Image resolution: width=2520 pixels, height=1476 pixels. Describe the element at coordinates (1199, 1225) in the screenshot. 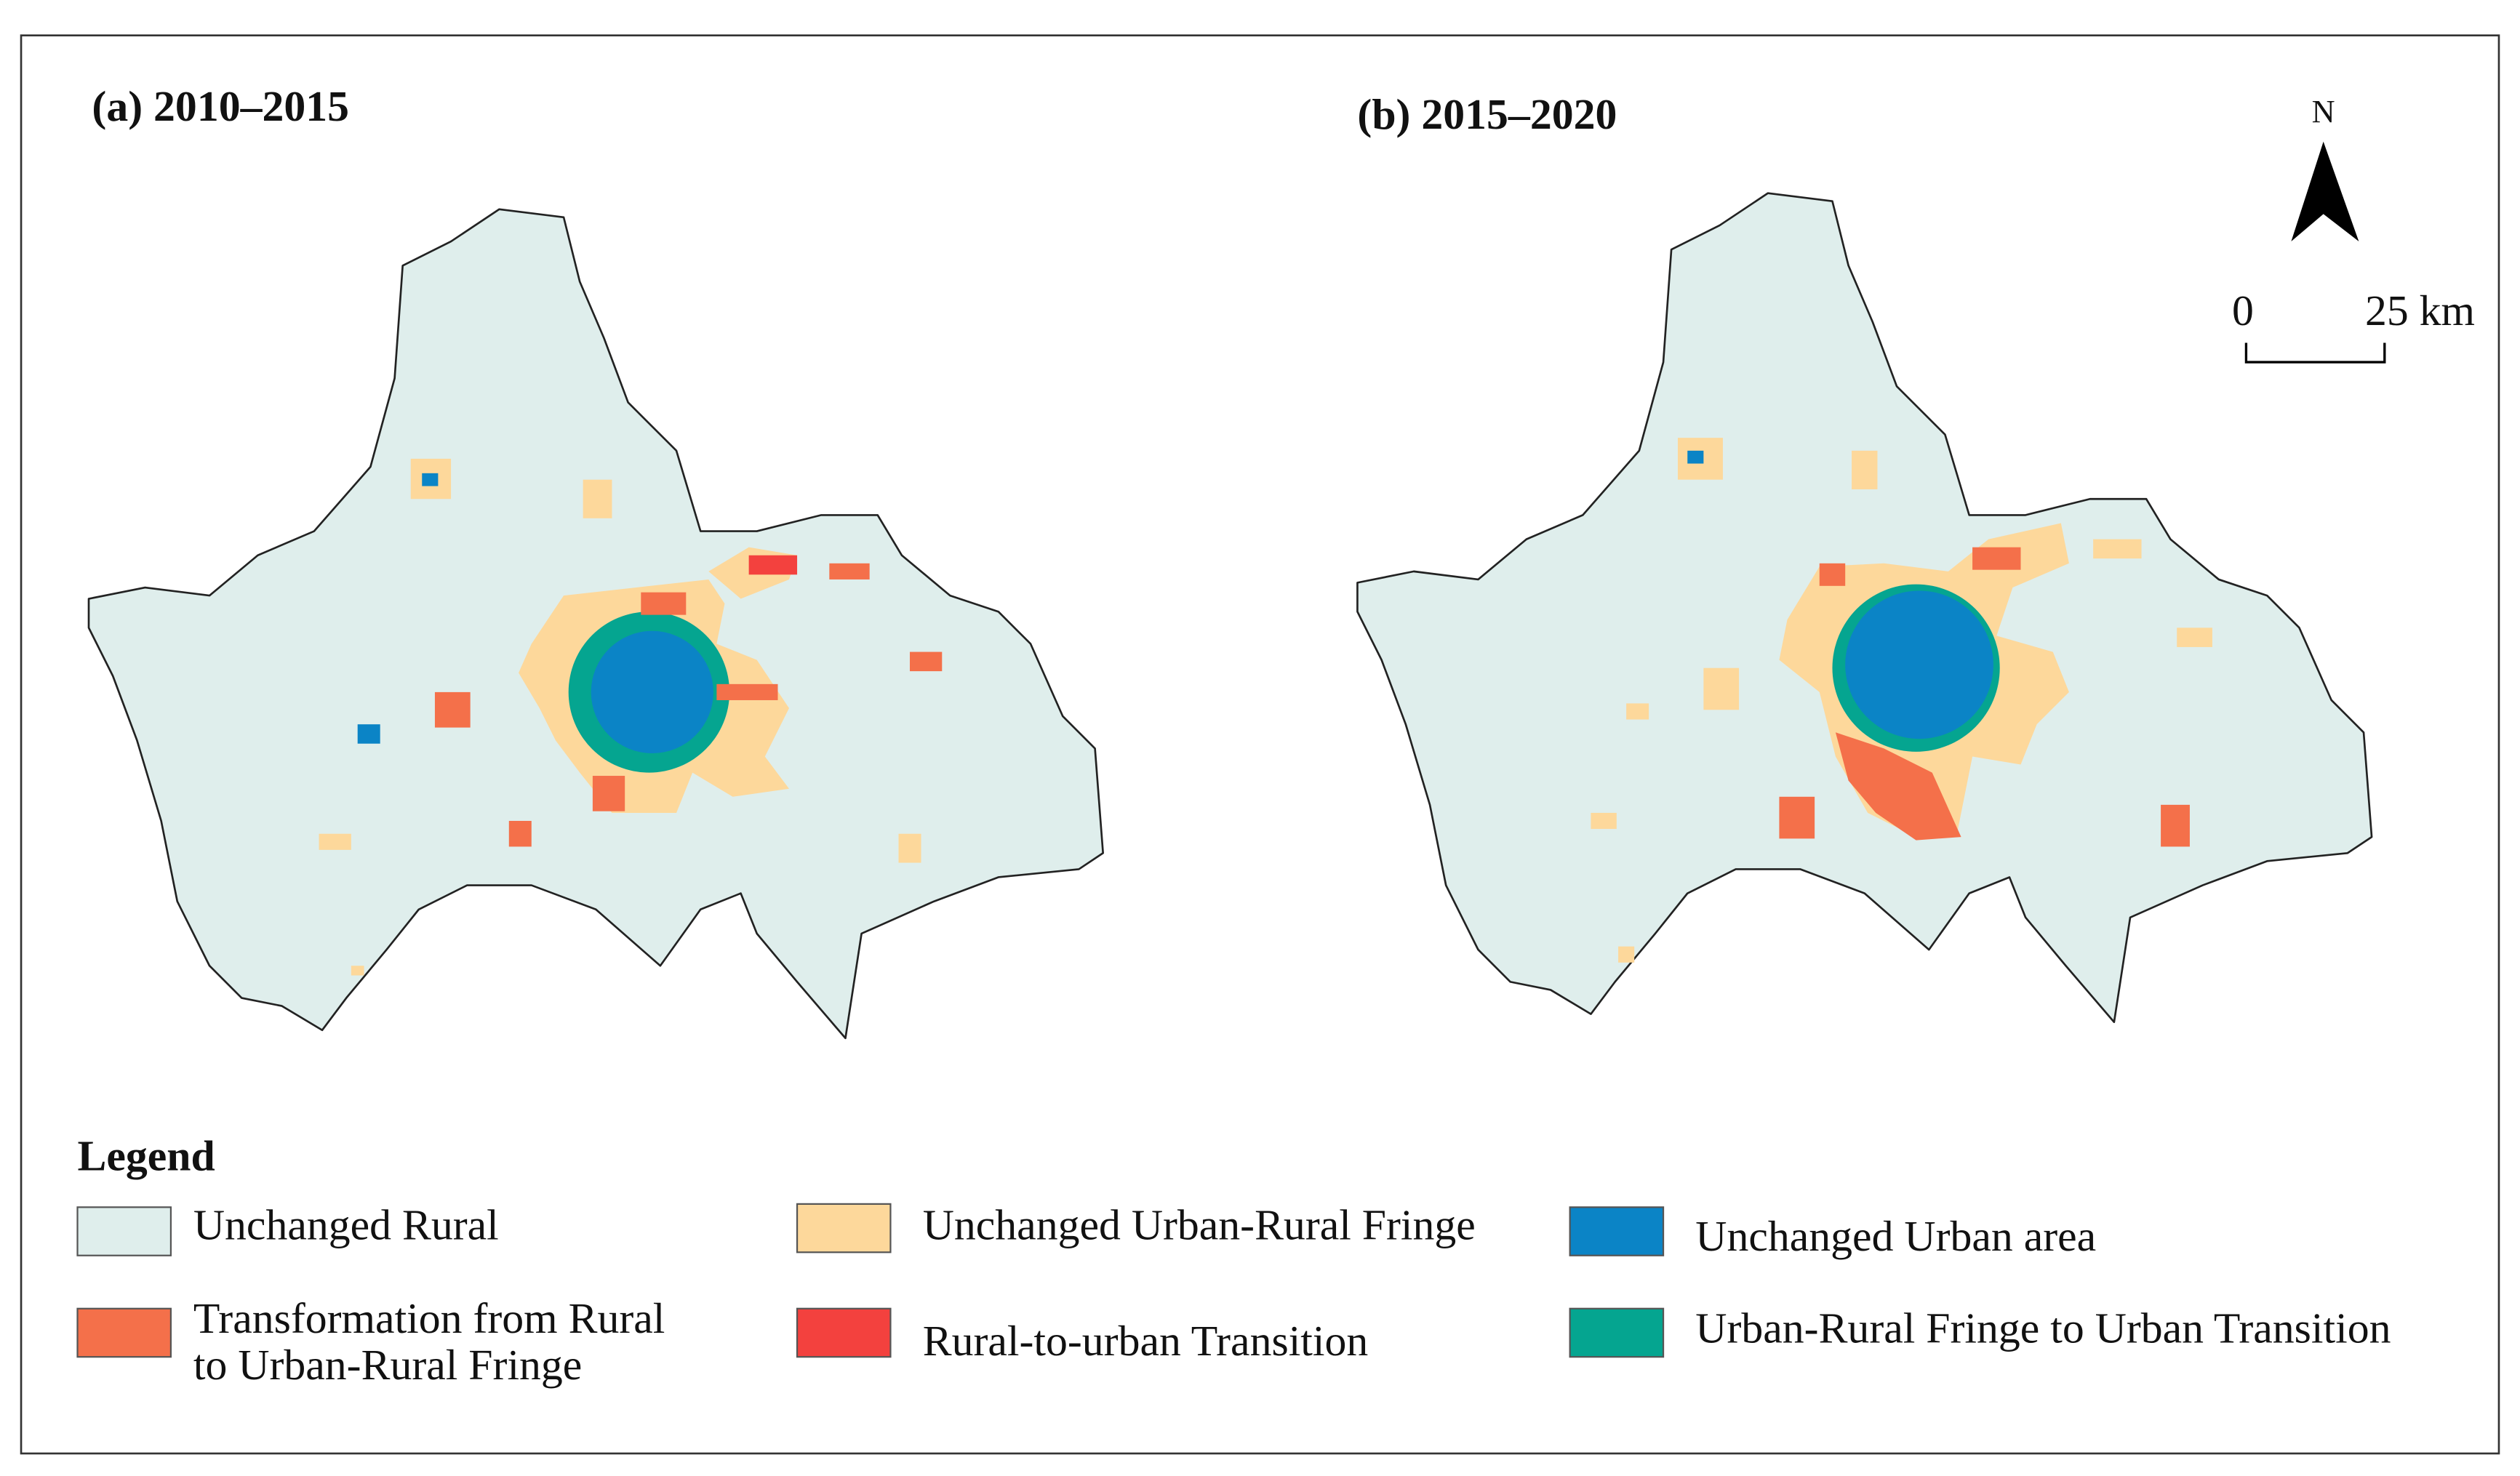

I see `legend-label: Unchanged Urban-Rural Fringe` at that location.